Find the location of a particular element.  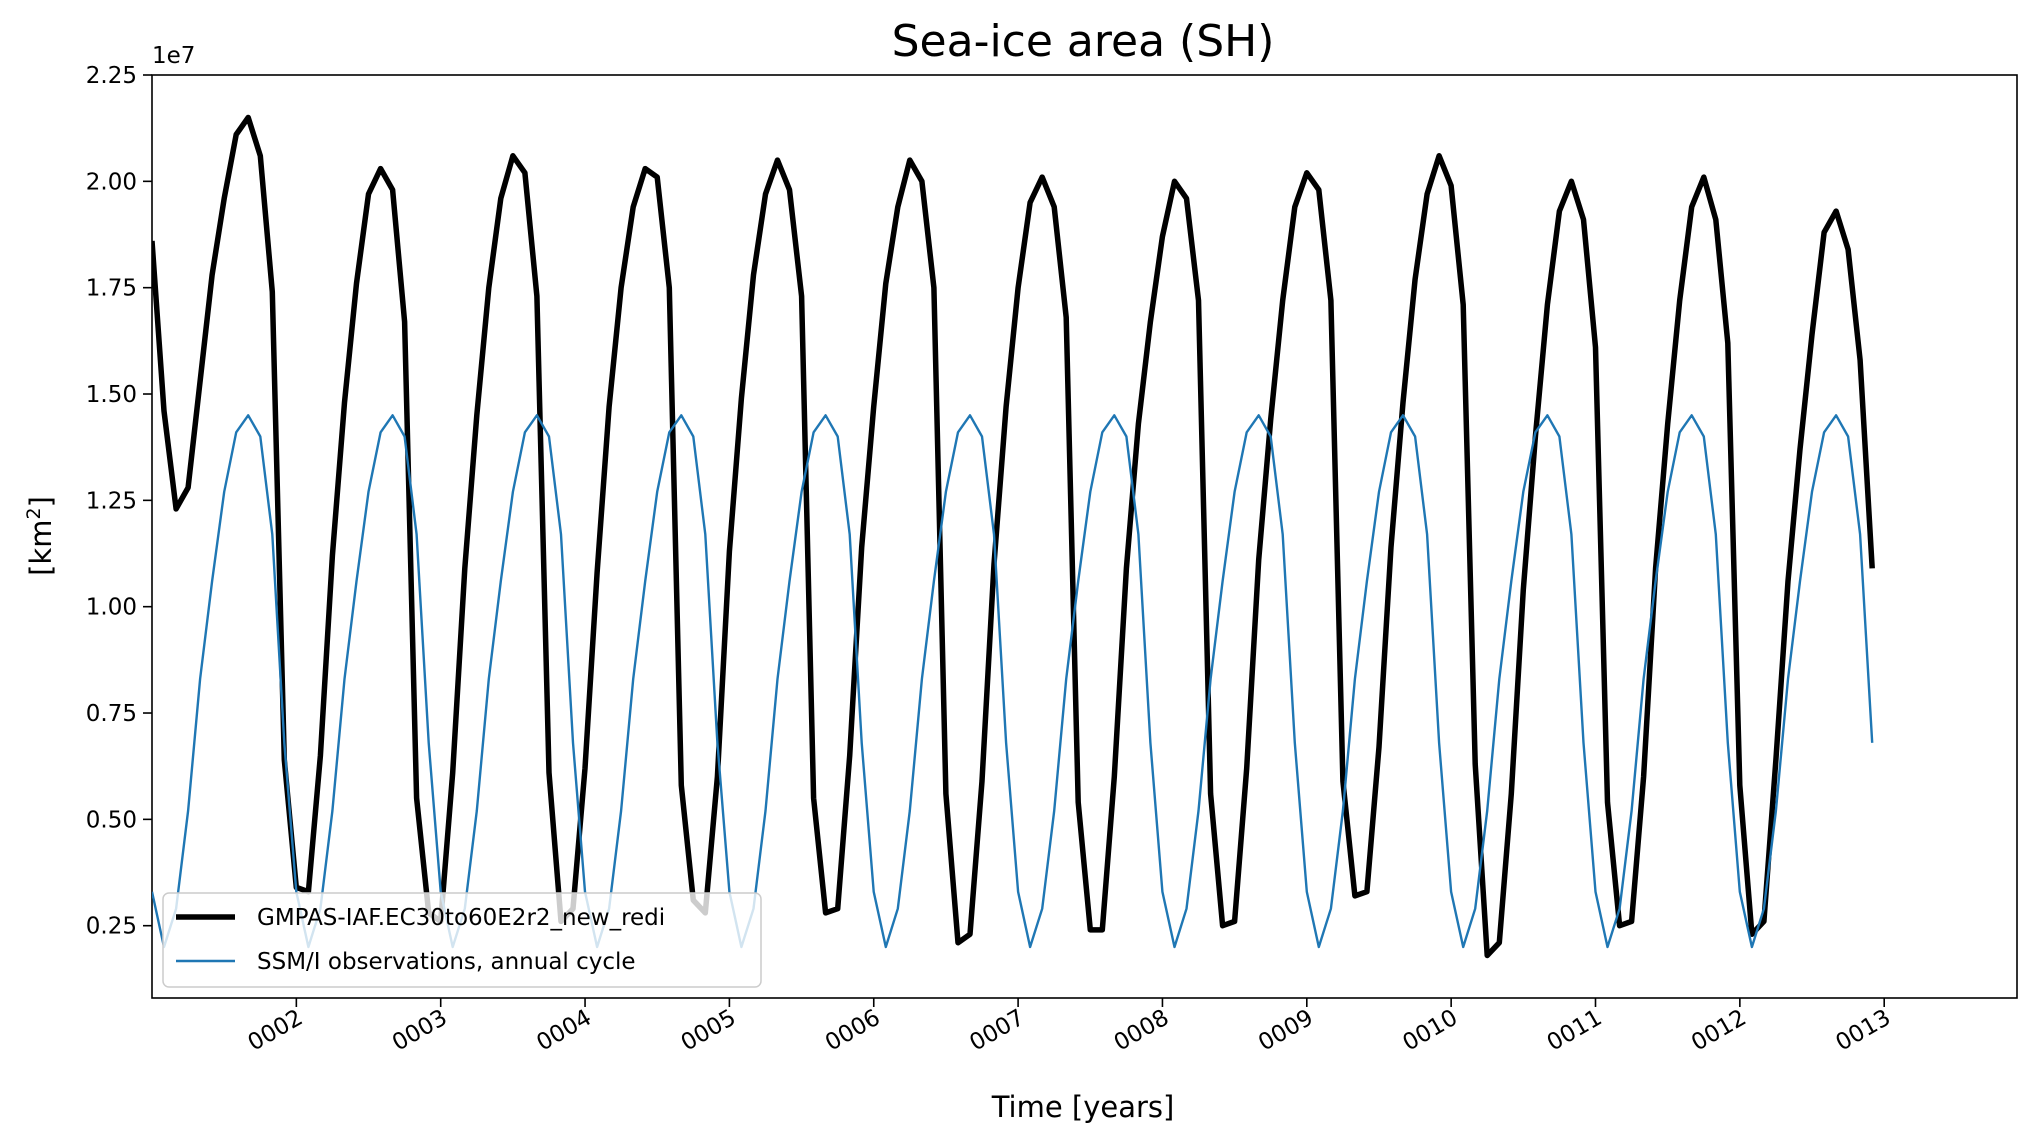

y-offset-label: 1e7 is located at coordinates (173, 56).